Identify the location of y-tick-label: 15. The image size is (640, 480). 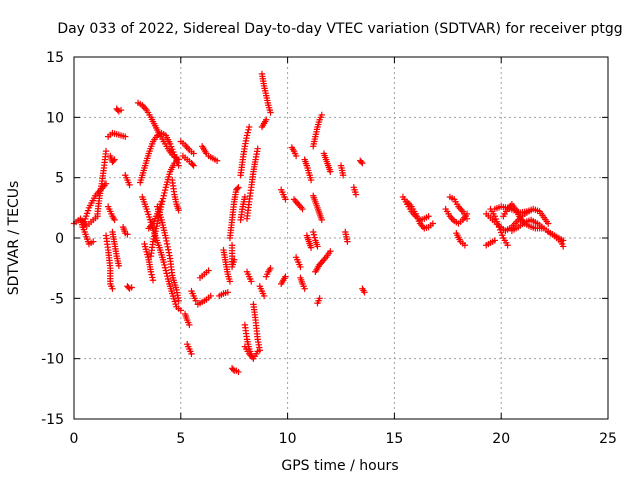
(55, 58).